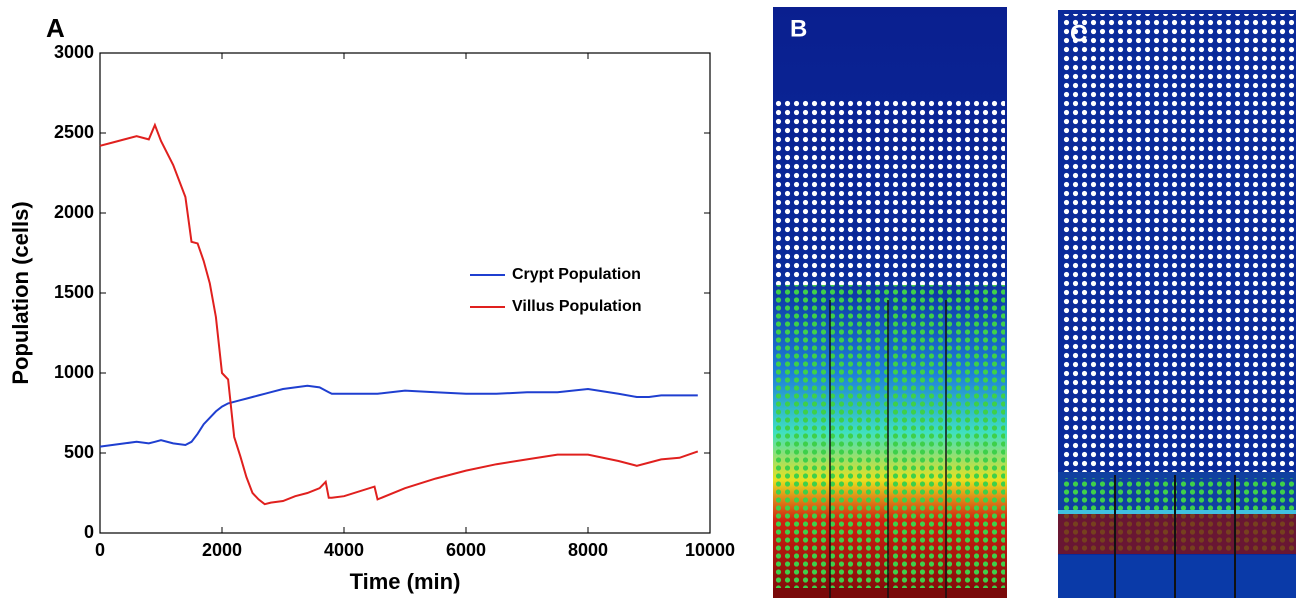  I want to click on data-line, so click(398, 416).